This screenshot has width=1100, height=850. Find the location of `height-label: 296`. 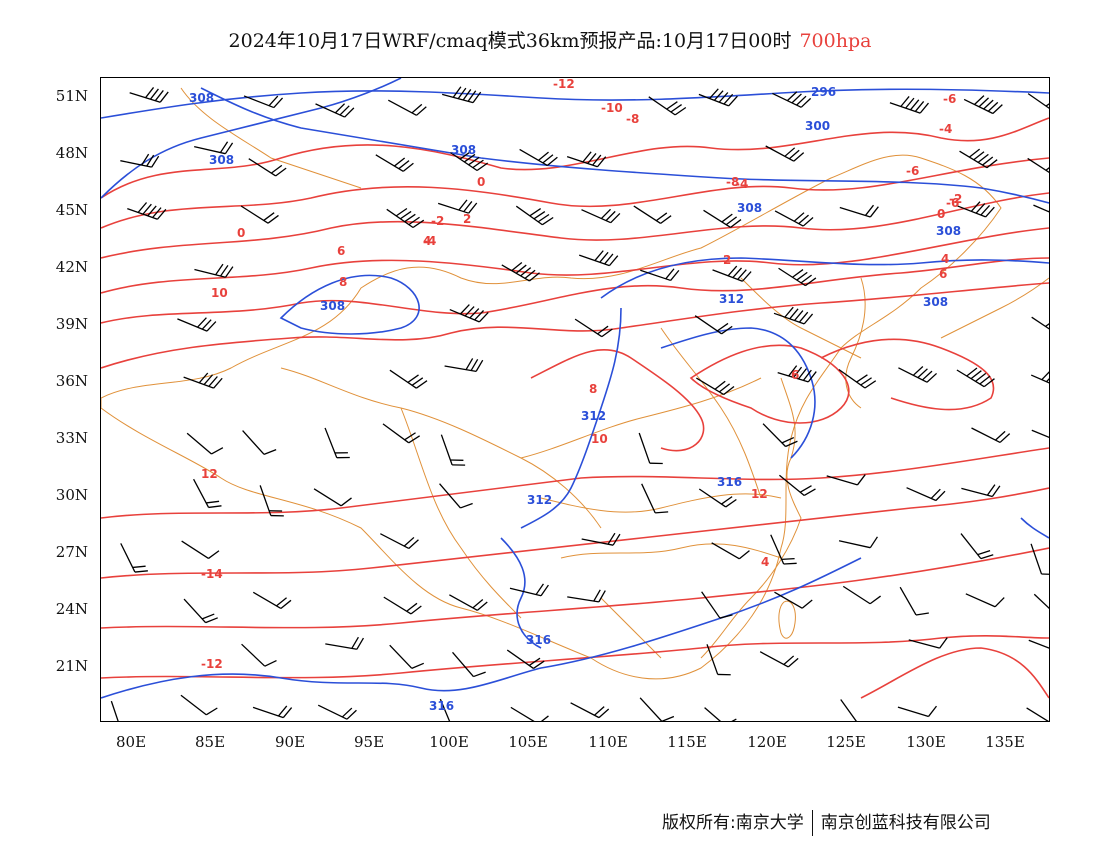

height-label: 296 is located at coordinates (823, 92).